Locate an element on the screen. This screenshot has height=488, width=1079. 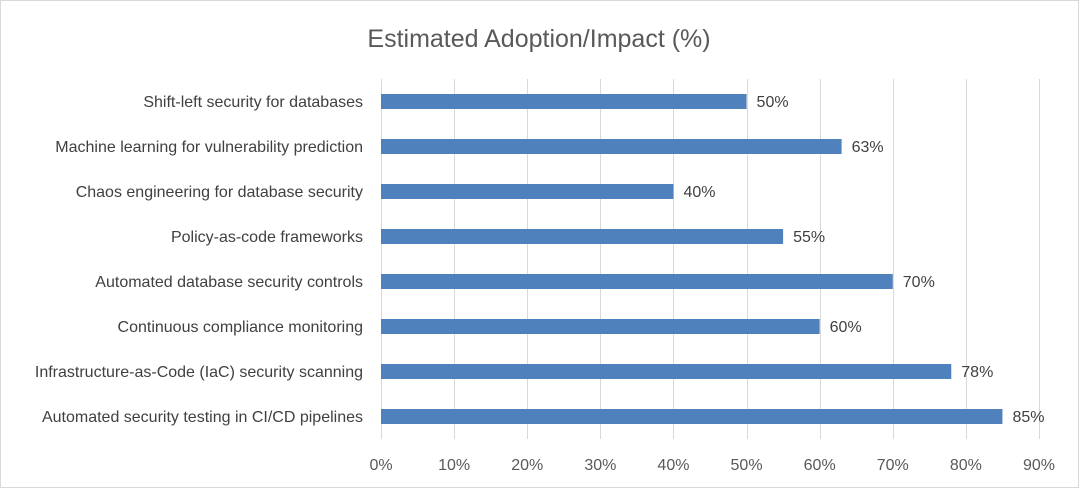
category-label: Shift-left security for databases is located at coordinates (253, 102).